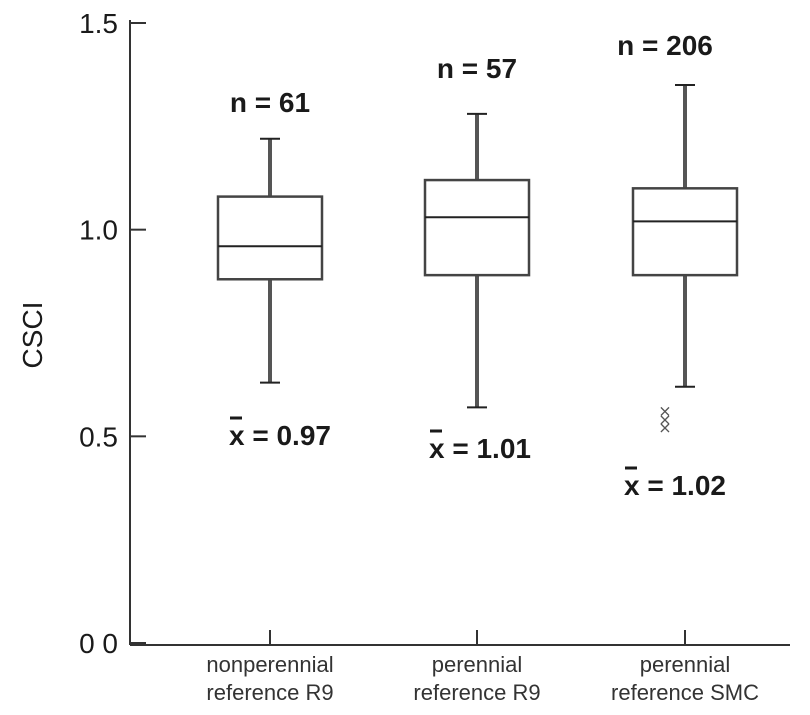  What do you see at coordinates (665, 45) in the screenshot?
I see `sample-size-label: n = 206` at bounding box center [665, 45].